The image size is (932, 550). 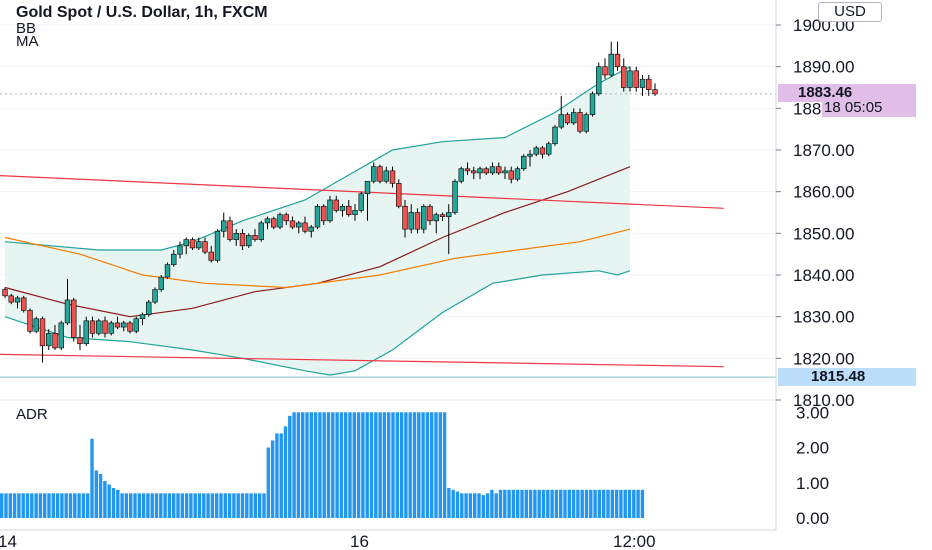 What do you see at coordinates (27, 41) in the screenshot?
I see `indicator-ma-label: MA` at bounding box center [27, 41].